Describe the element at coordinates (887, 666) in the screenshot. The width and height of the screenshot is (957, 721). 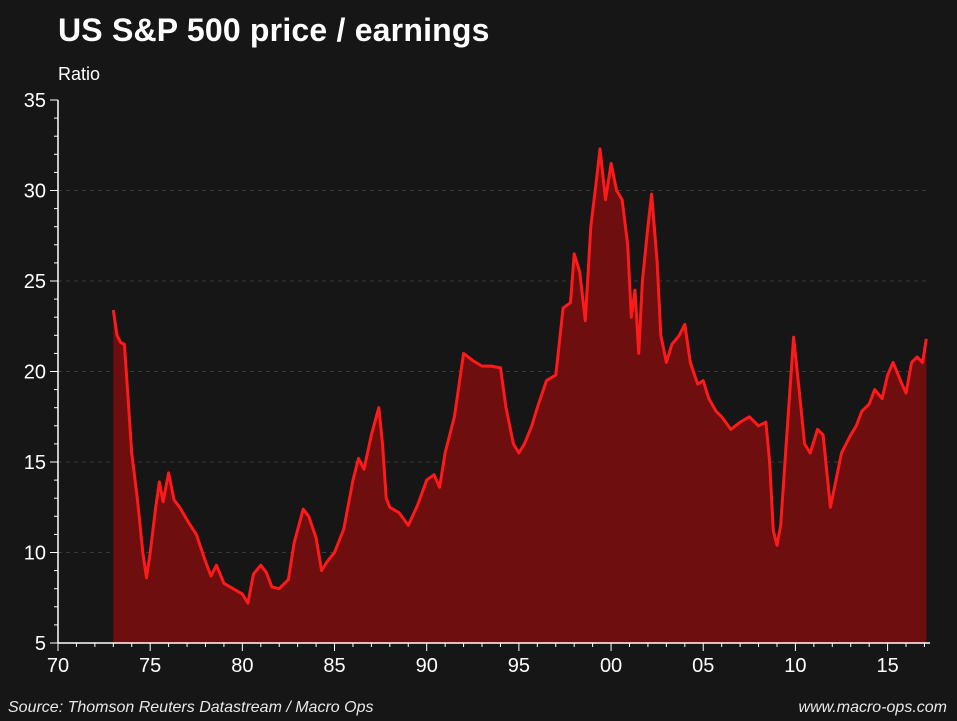
I see `x-tick-label-15: 15` at that location.